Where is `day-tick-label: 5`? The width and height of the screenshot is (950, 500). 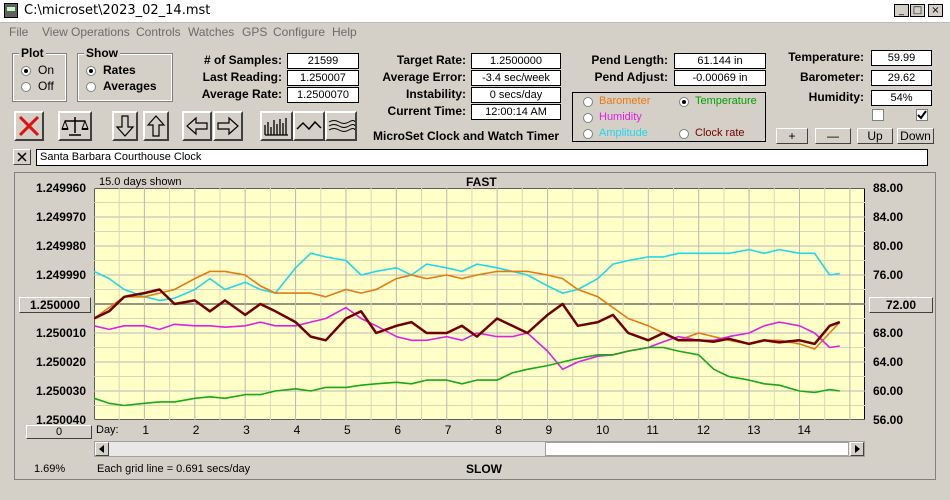
day-tick-label: 5 is located at coordinates (347, 430).